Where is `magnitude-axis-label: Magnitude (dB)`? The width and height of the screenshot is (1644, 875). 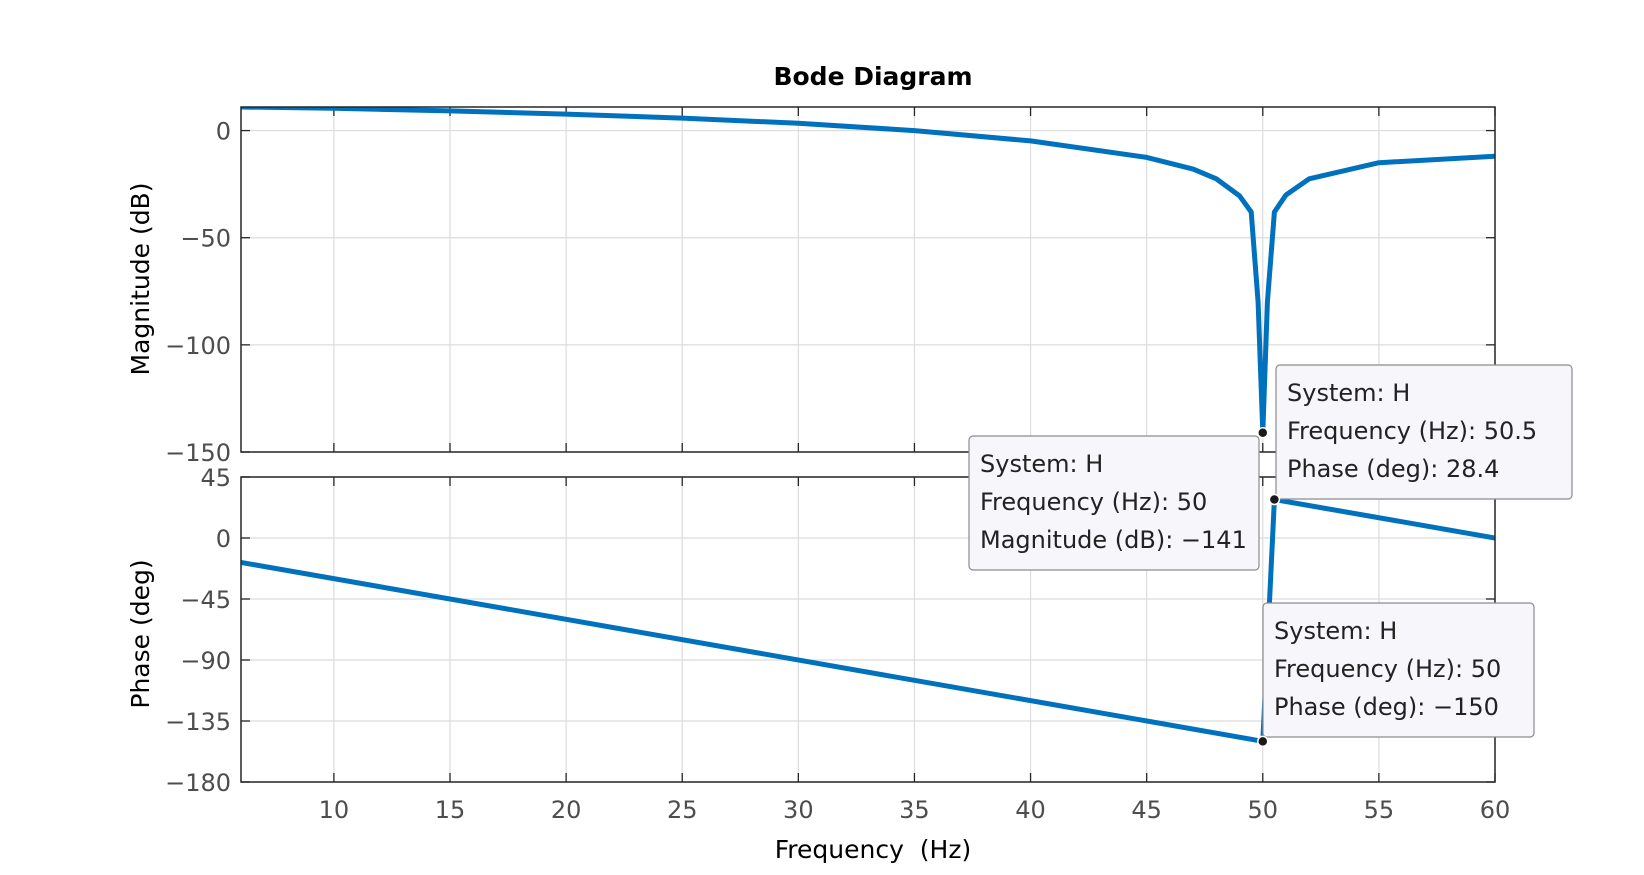 magnitude-axis-label: Magnitude (dB) is located at coordinates (140, 279).